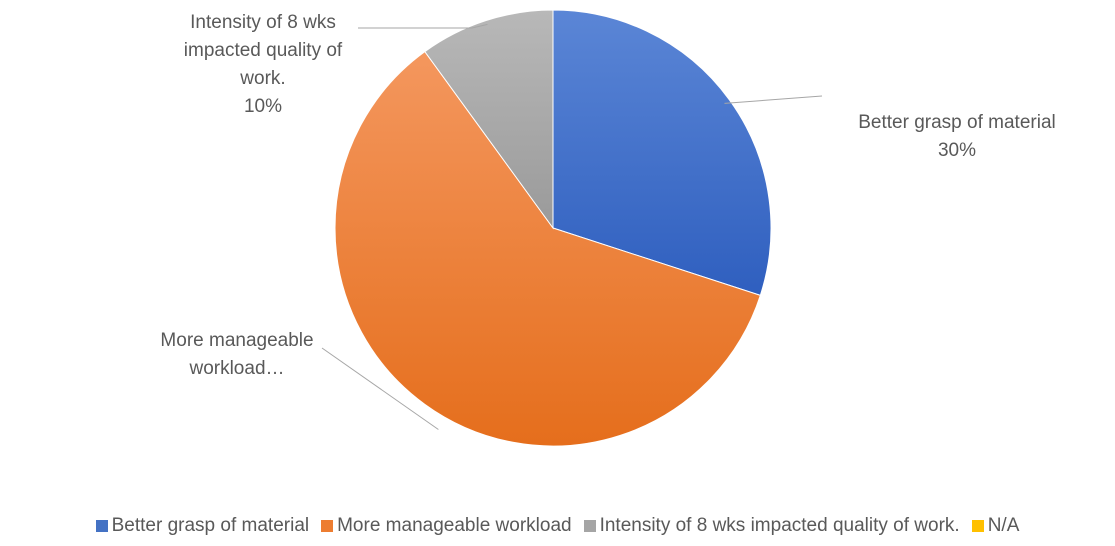  Describe the element at coordinates (263, 22) in the screenshot. I see `data-label-line: Intensity of 8 wks` at that location.